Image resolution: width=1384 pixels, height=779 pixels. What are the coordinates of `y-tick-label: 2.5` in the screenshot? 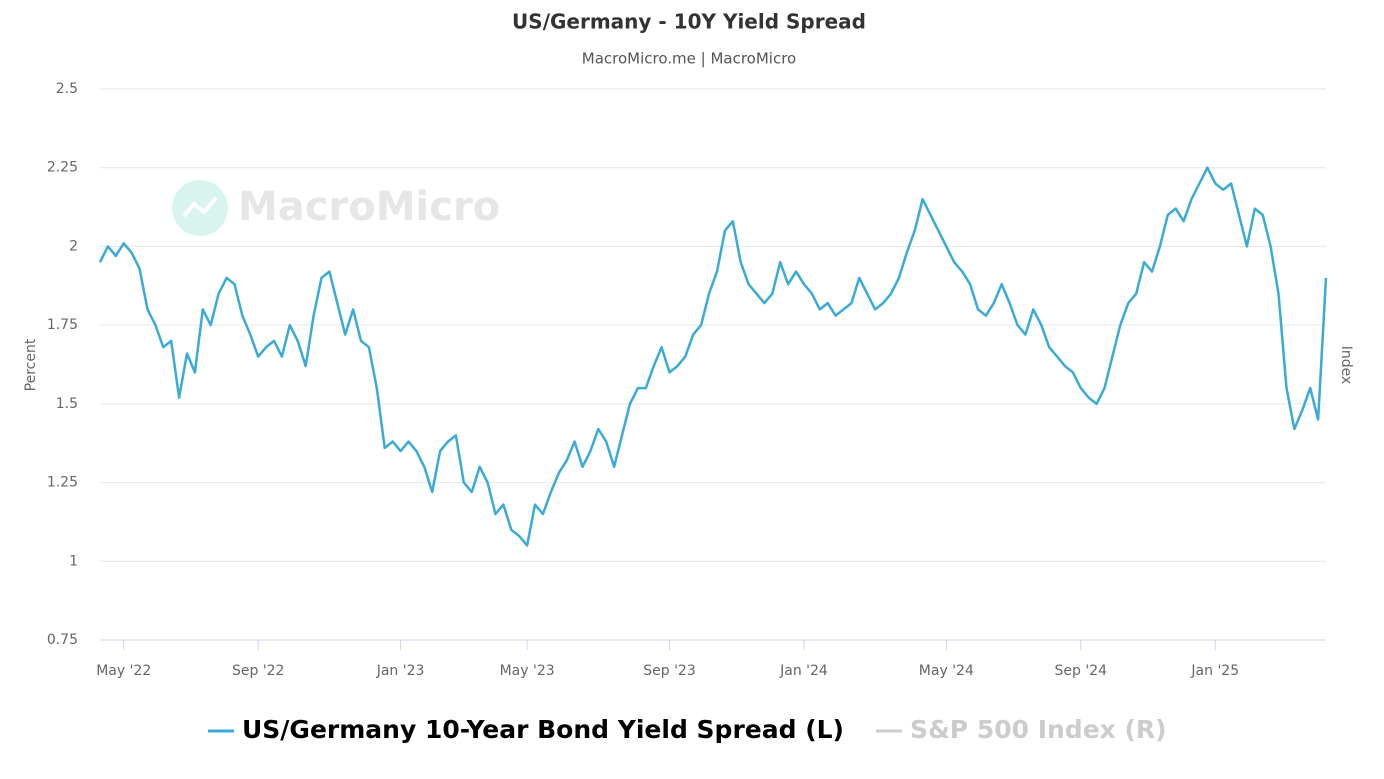 It's located at (67, 89).